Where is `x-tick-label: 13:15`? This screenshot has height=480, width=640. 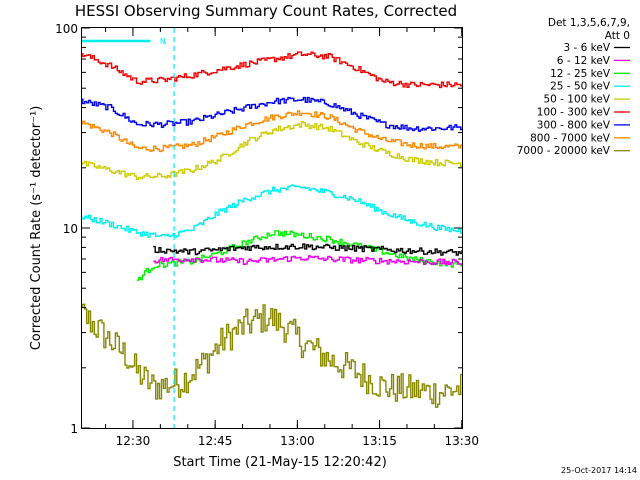 x-tick-label: 13:15 is located at coordinates (379, 441).